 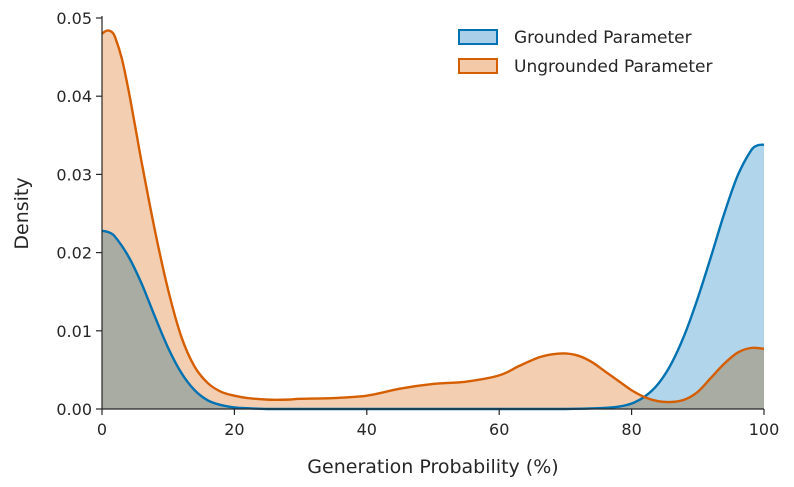 What do you see at coordinates (234, 429) in the screenshot?
I see `x-tick-label: 20` at bounding box center [234, 429].